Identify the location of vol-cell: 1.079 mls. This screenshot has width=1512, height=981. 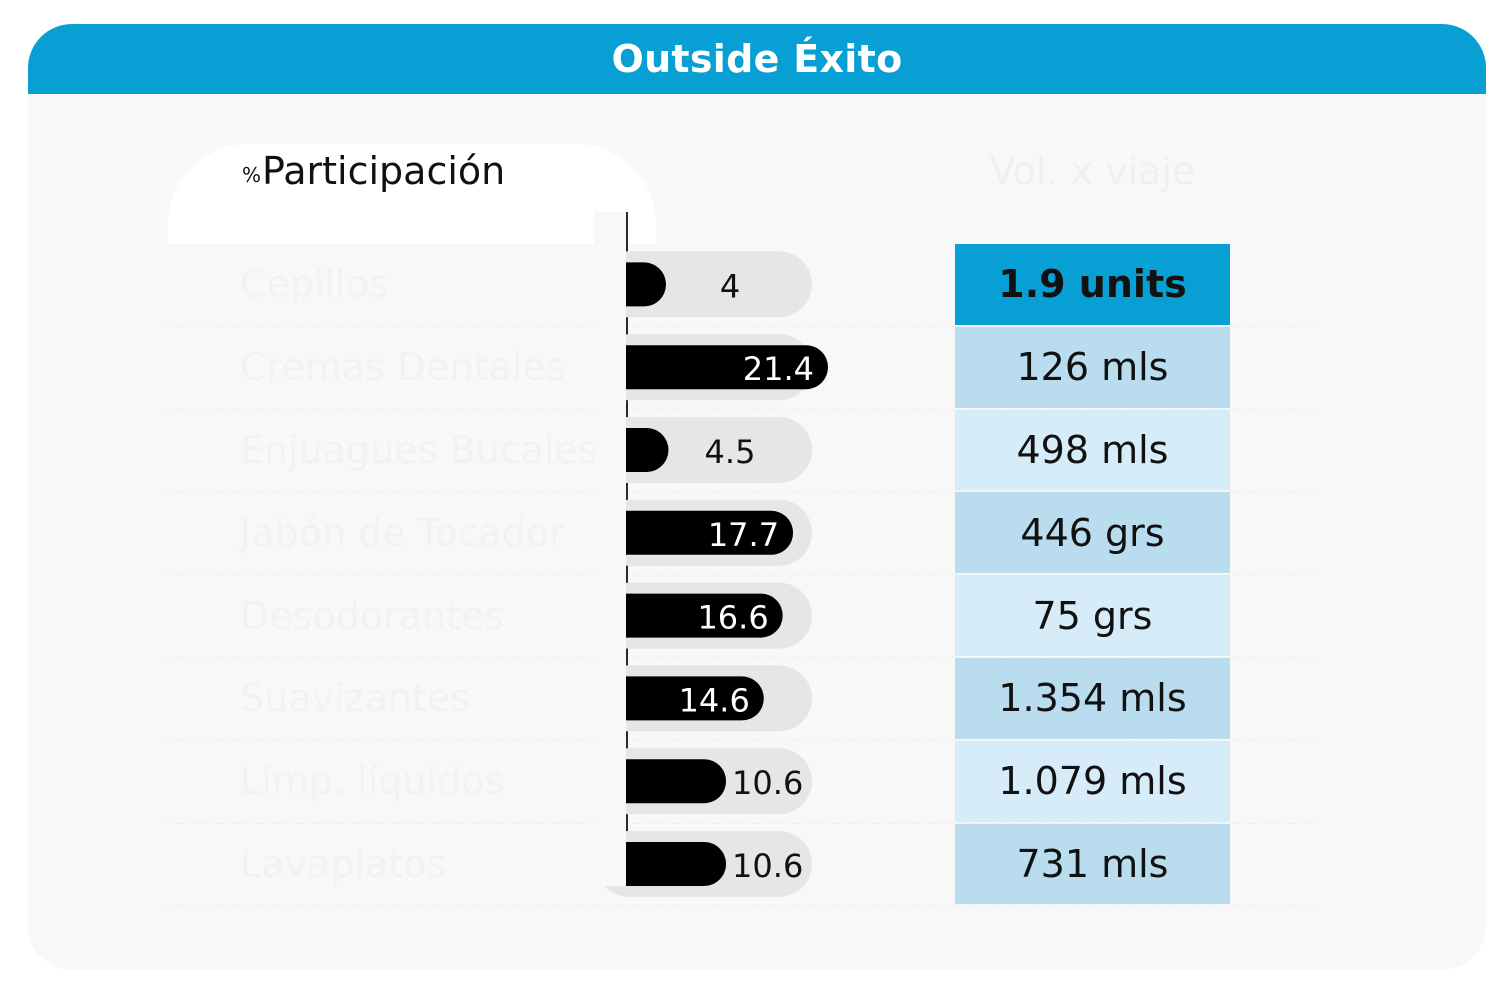
(1092, 781).